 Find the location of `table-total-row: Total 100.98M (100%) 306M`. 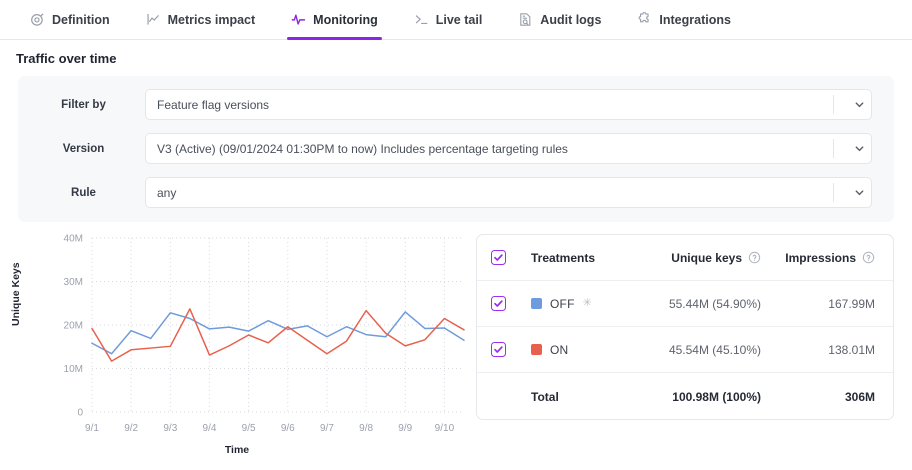

table-total-row: Total 100.98M (100%) 306M is located at coordinates (685, 396).